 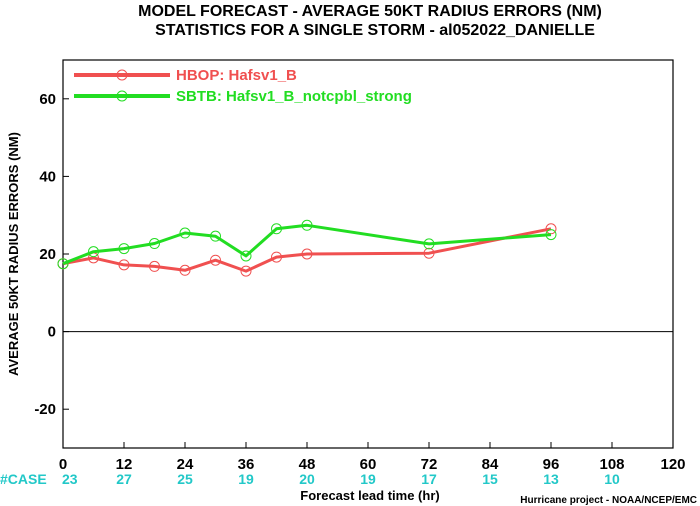 What do you see at coordinates (124, 464) in the screenshot?
I see `x-tick-label: 12` at bounding box center [124, 464].